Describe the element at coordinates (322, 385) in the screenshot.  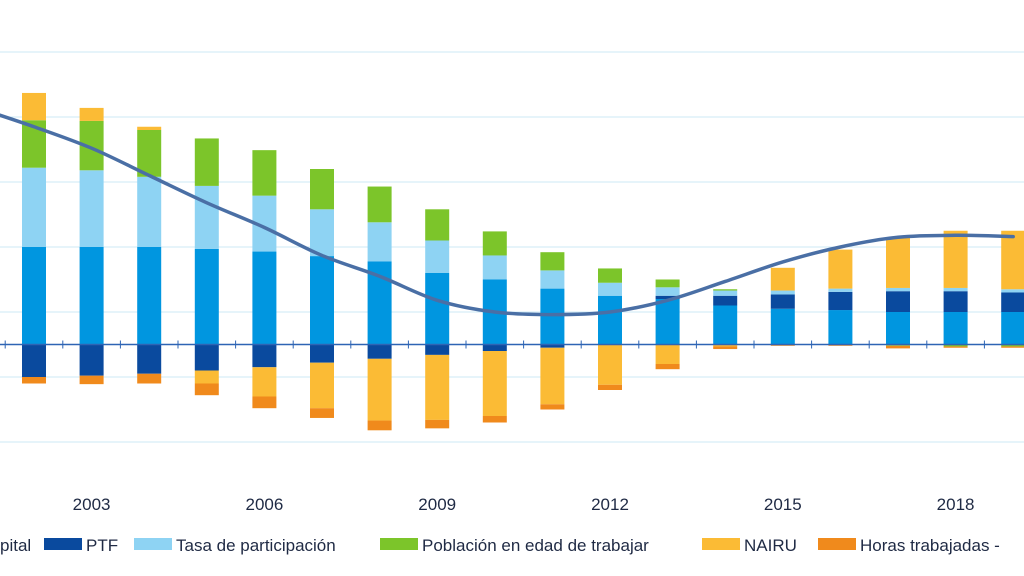
I see `bar-segment-nairu-2007` at that location.